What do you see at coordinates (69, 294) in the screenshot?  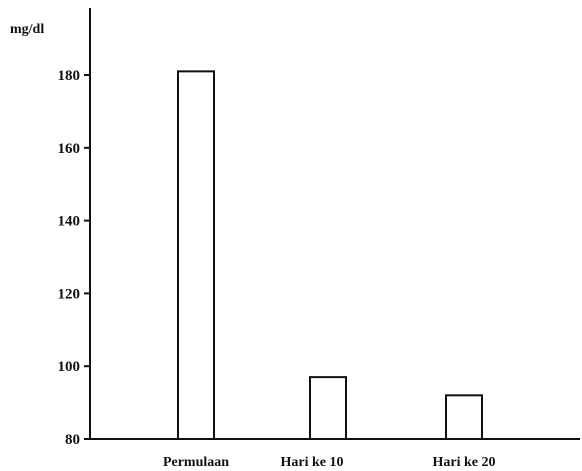 I see `y-tick-label: 120` at bounding box center [69, 294].